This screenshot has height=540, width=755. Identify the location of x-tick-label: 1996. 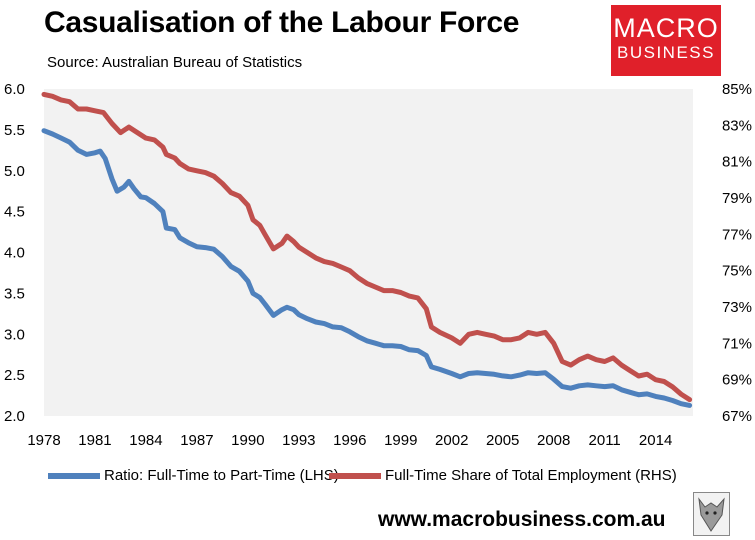
(349, 440).